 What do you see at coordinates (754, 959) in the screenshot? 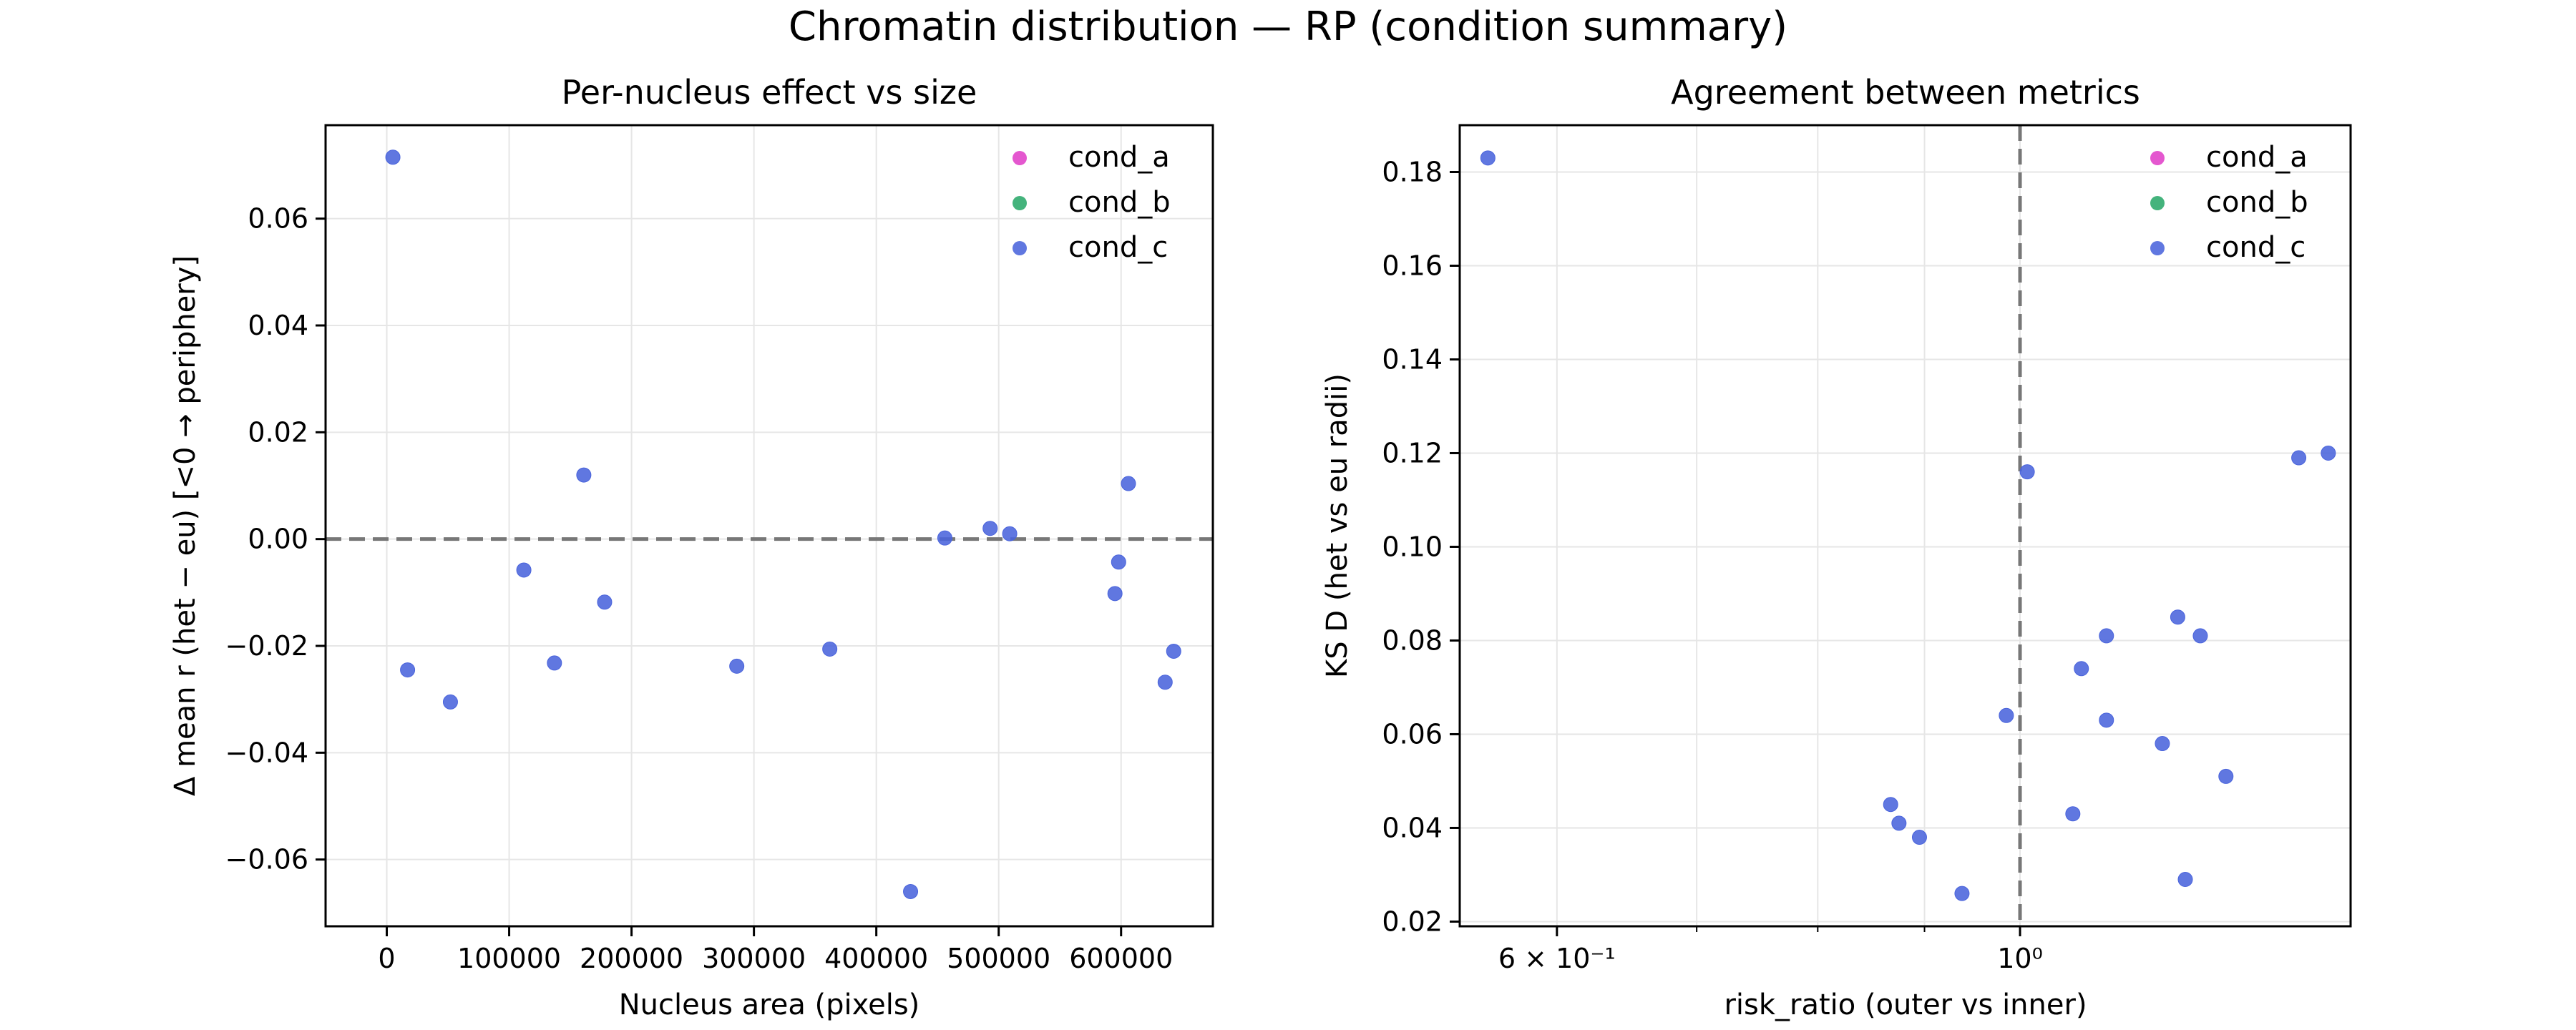
I see `x-tick-label: 300000` at bounding box center [754, 959].